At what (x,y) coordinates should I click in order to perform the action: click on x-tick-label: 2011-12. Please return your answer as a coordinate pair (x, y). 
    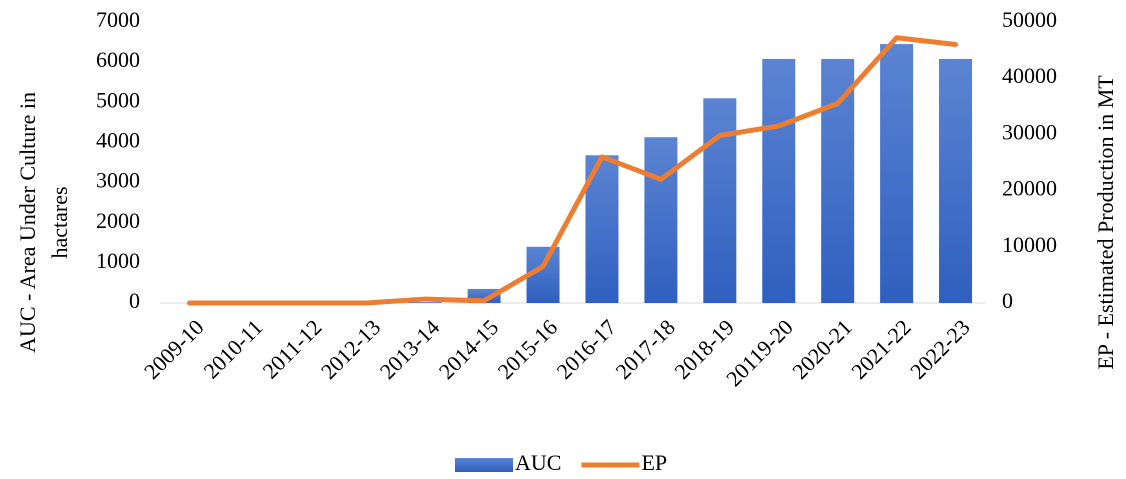
    Looking at the image, I should click on (291, 348).